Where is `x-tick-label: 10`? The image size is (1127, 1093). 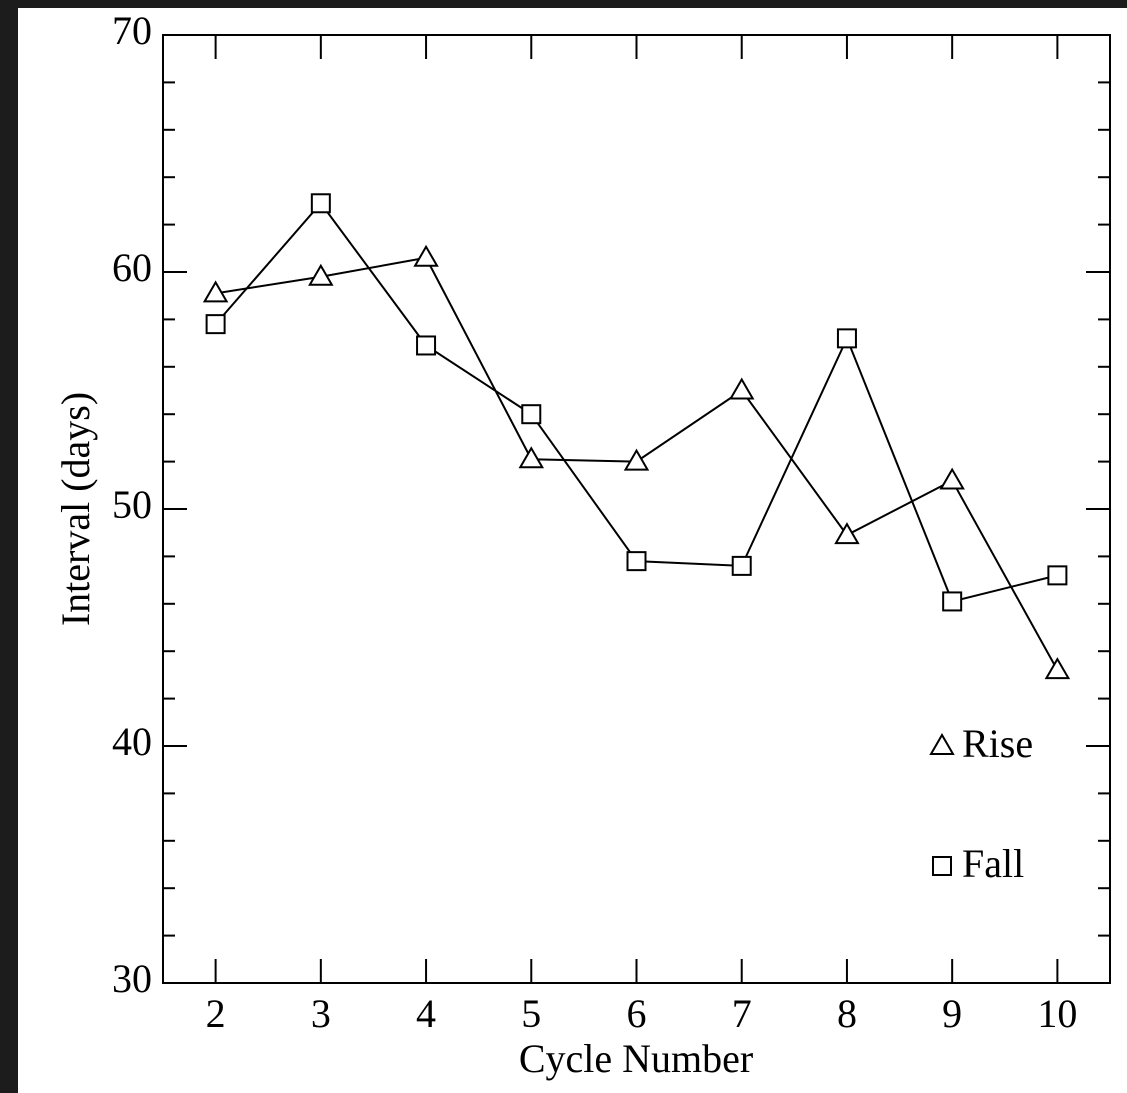
x-tick-label: 10 is located at coordinates (1057, 1013).